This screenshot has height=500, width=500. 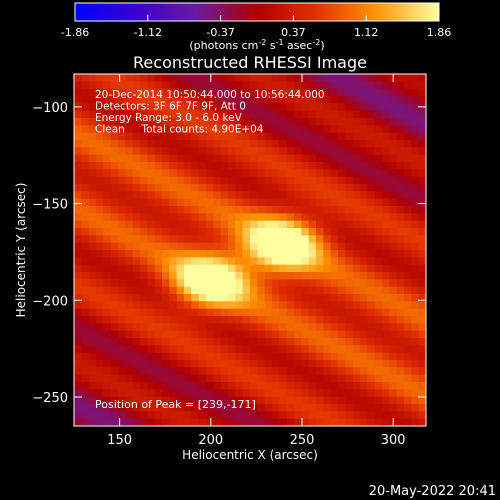 I want to click on x-axis-label: Heliocentric X (arcsec), so click(x=250, y=455).